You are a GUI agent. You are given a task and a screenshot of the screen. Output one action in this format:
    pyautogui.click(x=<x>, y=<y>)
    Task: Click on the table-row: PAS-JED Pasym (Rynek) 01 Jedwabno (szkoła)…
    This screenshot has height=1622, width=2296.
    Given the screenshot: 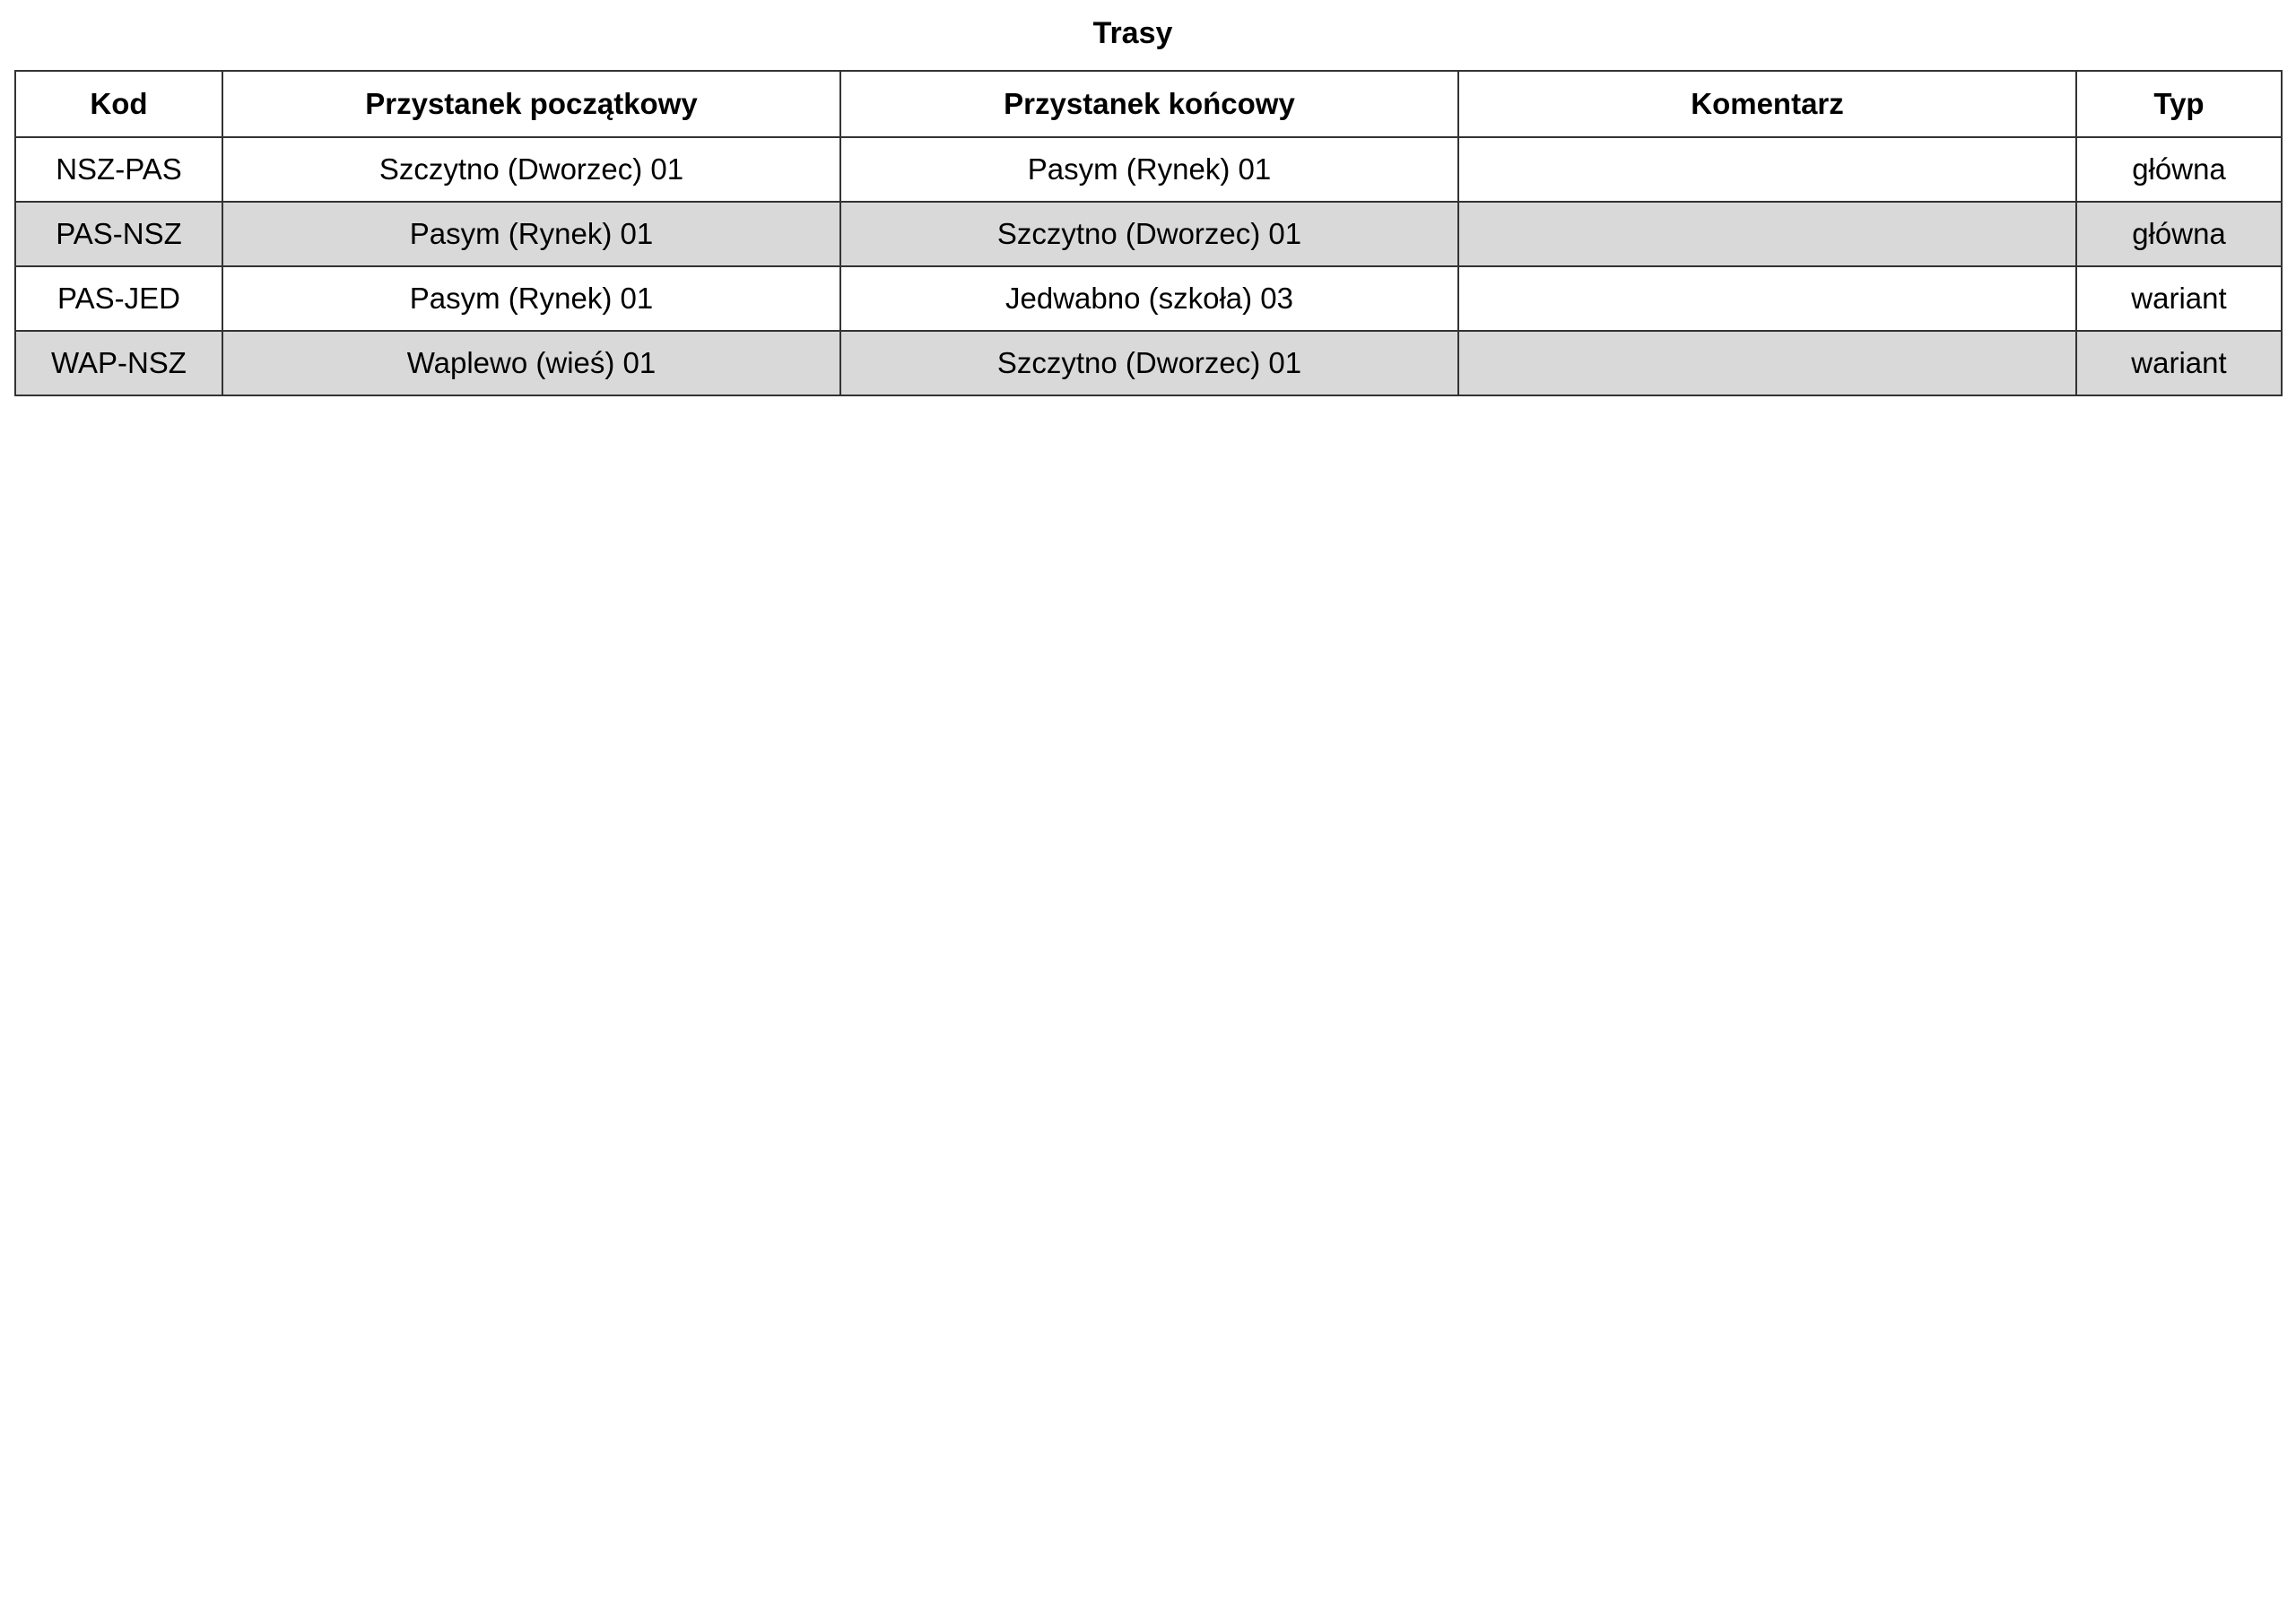 What is the action you would take?
    pyautogui.click(x=1148, y=298)
    